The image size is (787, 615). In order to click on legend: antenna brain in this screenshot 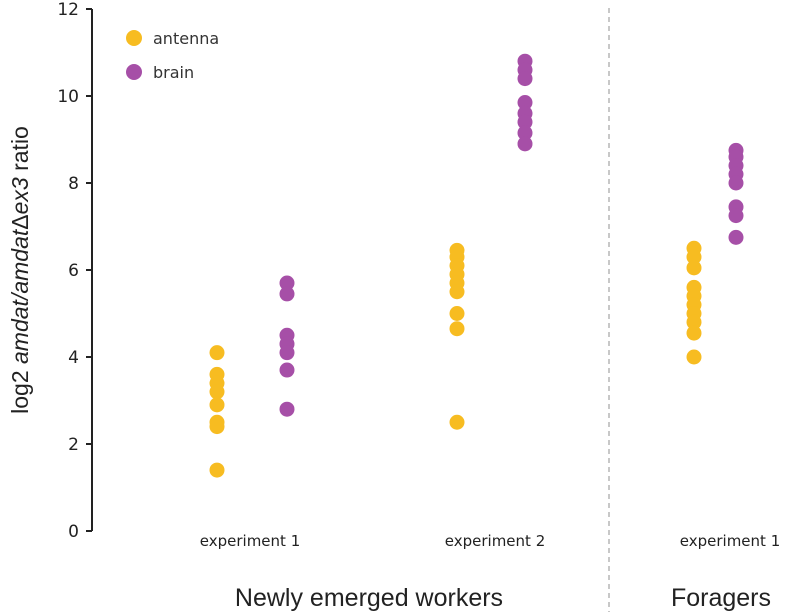, I will do `click(172, 55)`.